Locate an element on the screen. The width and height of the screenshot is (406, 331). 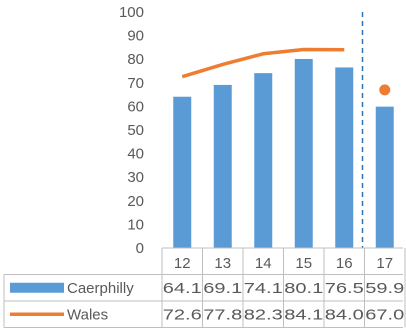
data-label-wales-17: 67.0 is located at coordinates (384, 314).